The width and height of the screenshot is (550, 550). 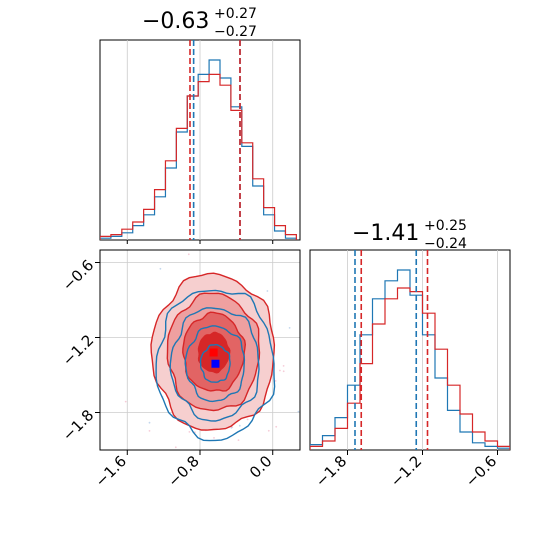 I want to click on y-tick-label: −1.8, so click(x=78, y=425).